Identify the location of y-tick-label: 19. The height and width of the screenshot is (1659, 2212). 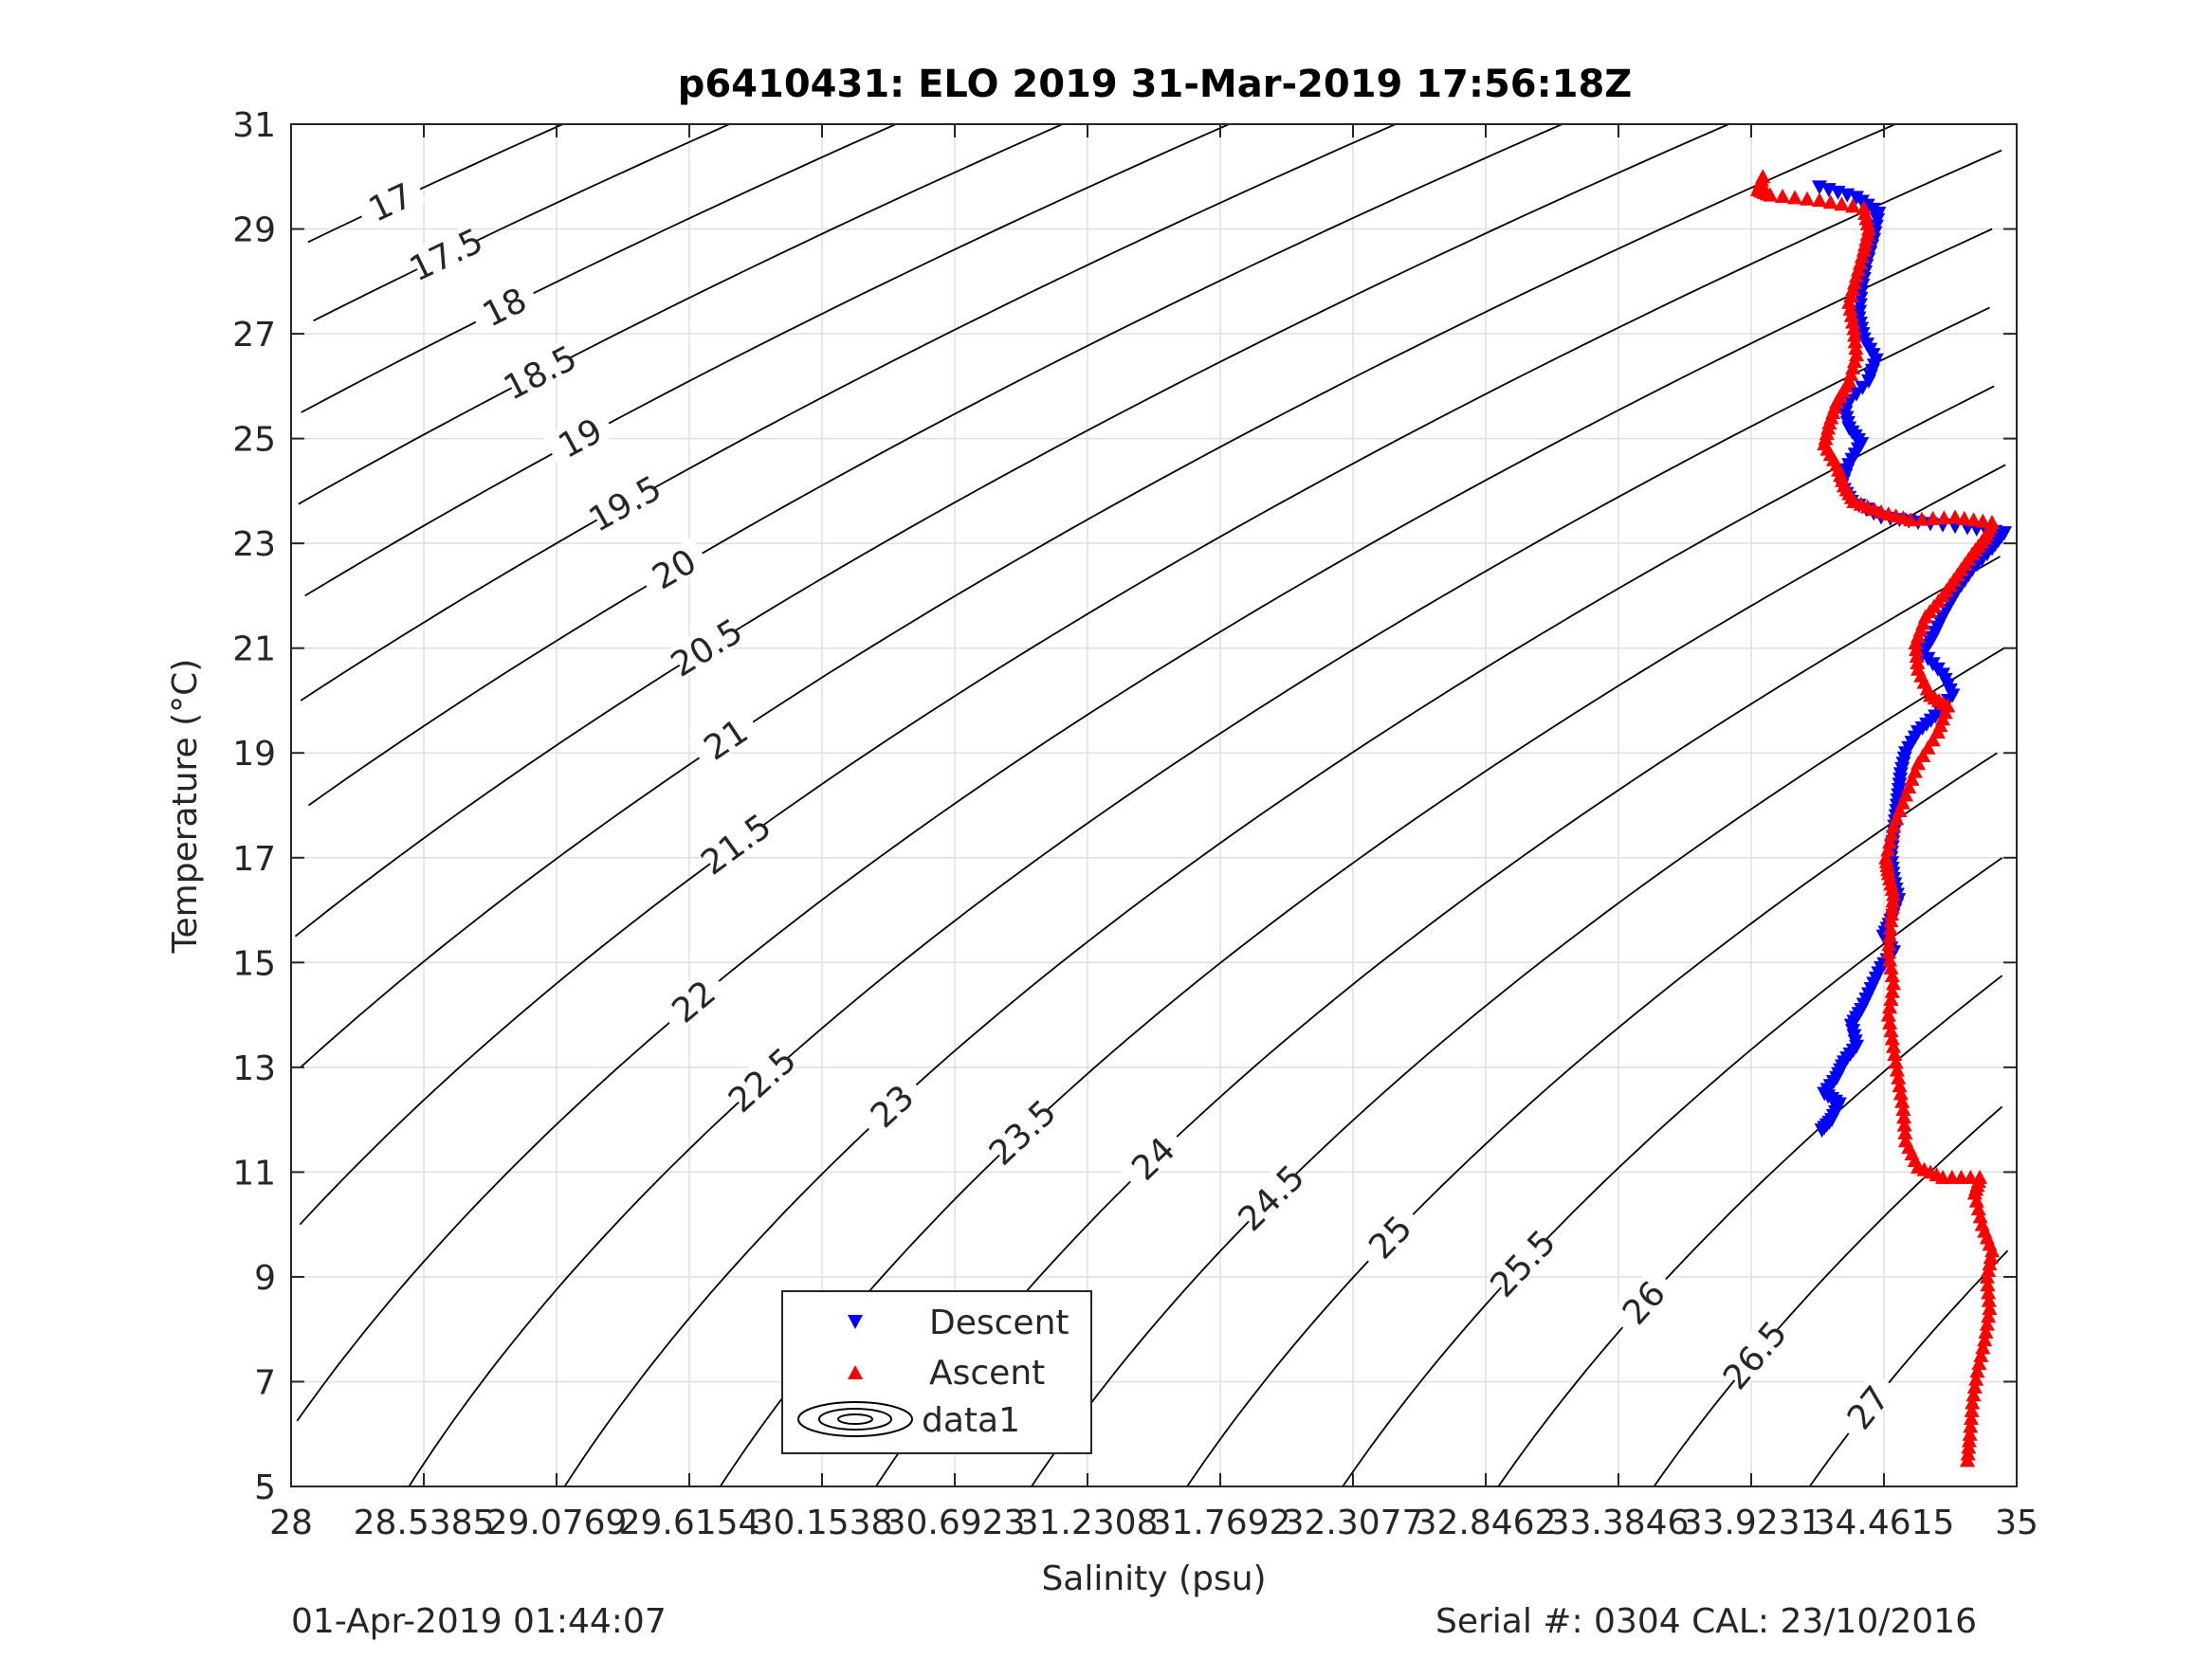
(254, 754).